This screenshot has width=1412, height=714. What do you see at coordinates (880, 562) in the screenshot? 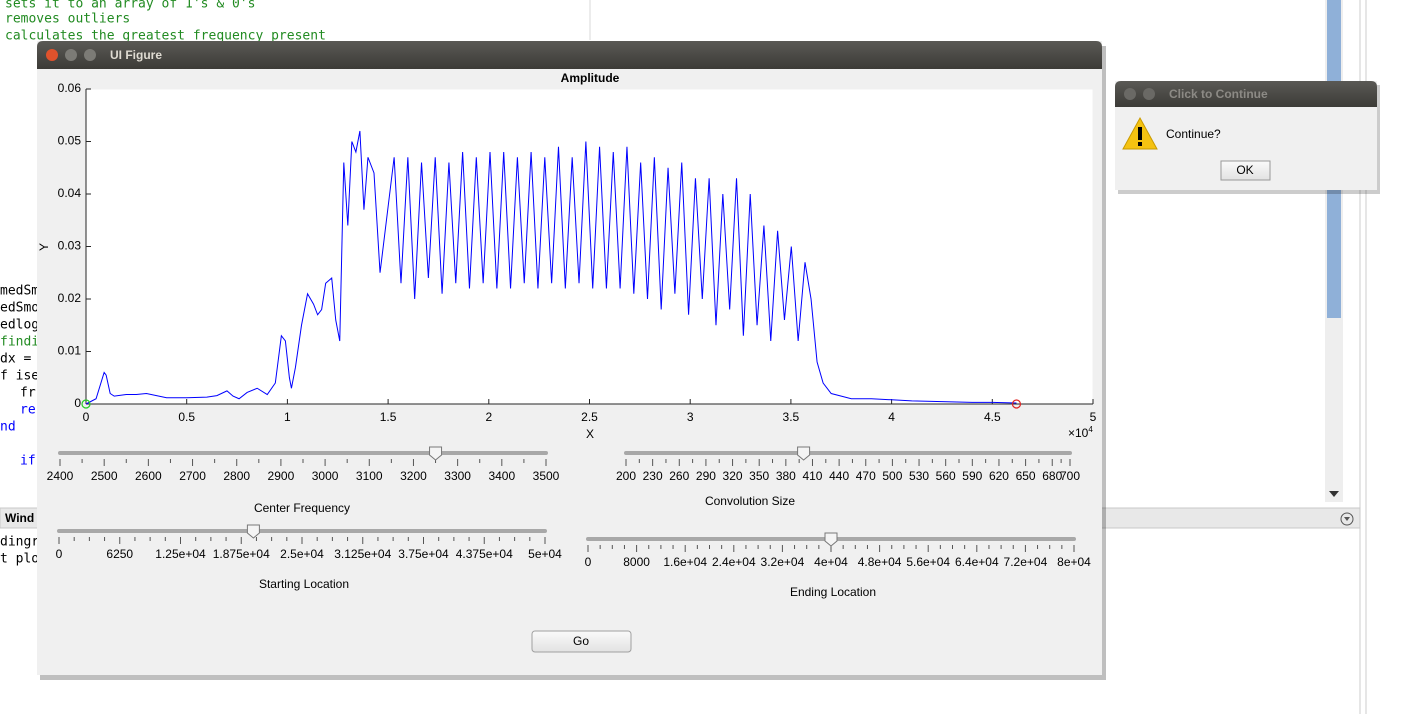
I see `slider-tick-label: 4.8e+04` at bounding box center [880, 562].